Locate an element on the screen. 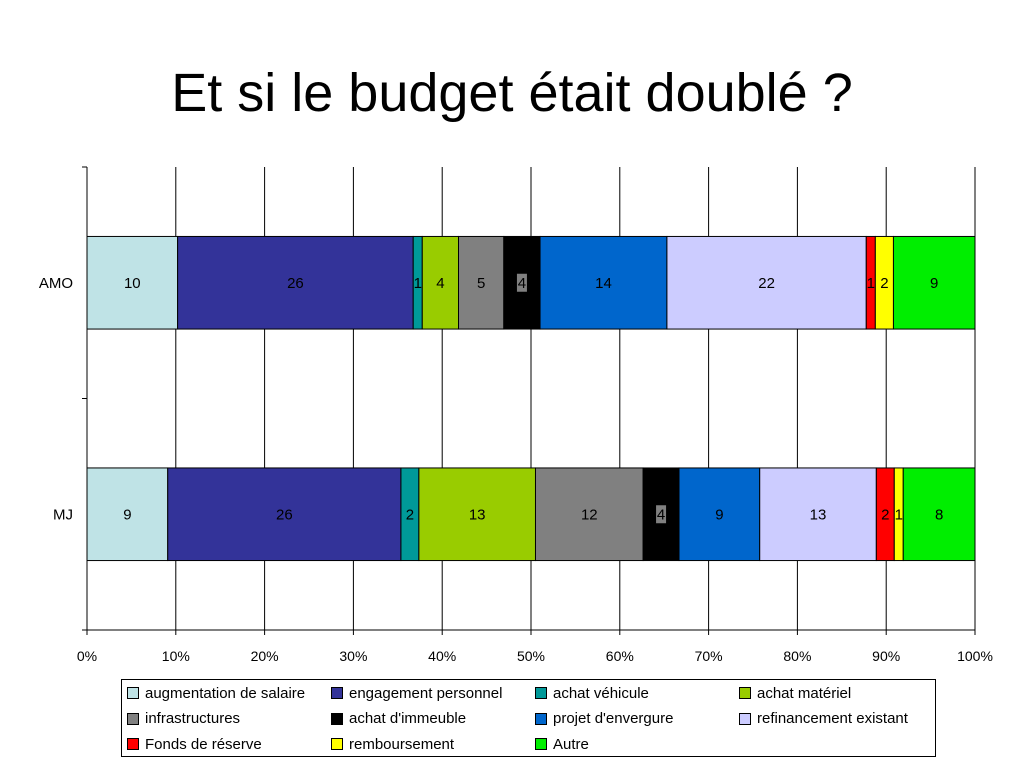 The height and width of the screenshot is (768, 1024). legend-item: achat matériel is located at coordinates (795, 693).